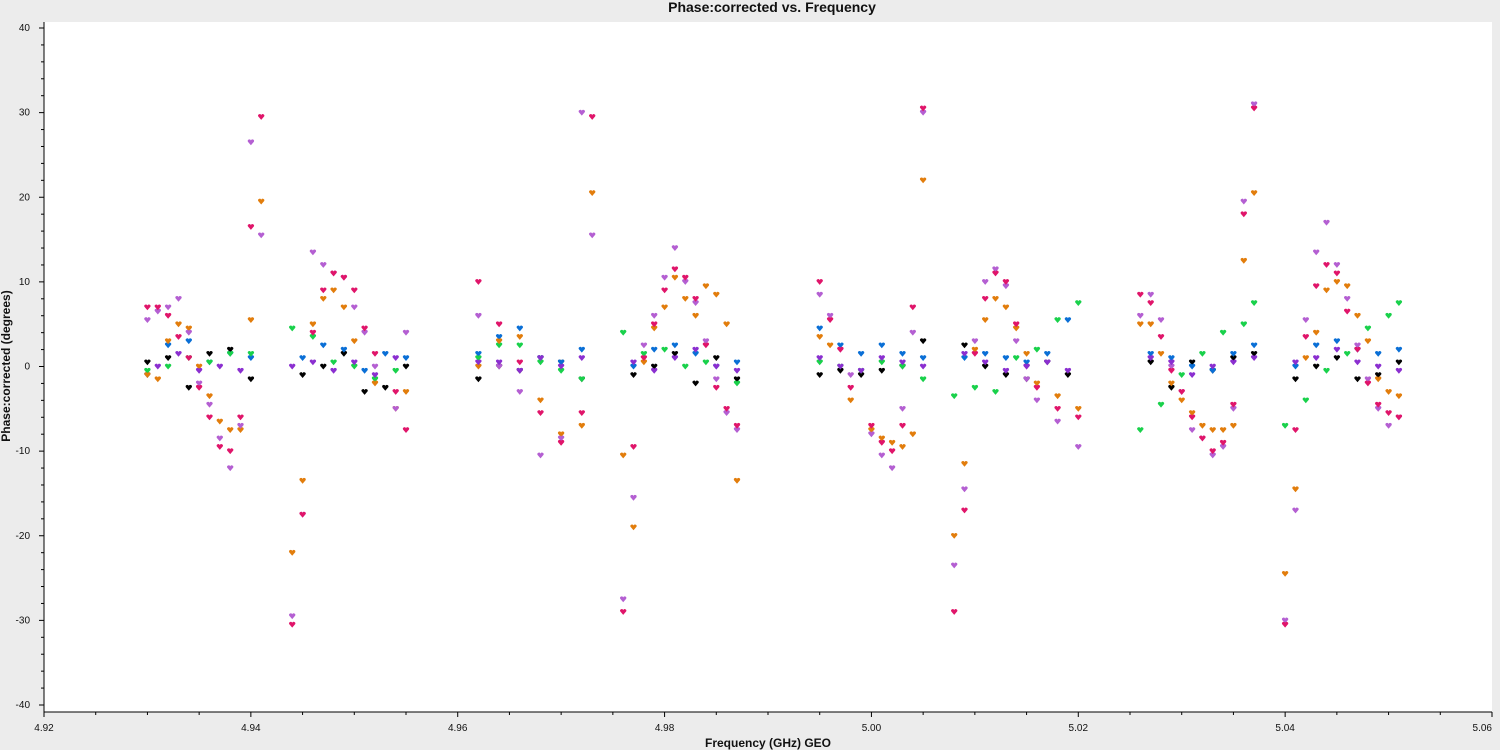 Image resolution: width=1500 pixels, height=750 pixels. I want to click on x-tick-label: 4.94, so click(251, 728).